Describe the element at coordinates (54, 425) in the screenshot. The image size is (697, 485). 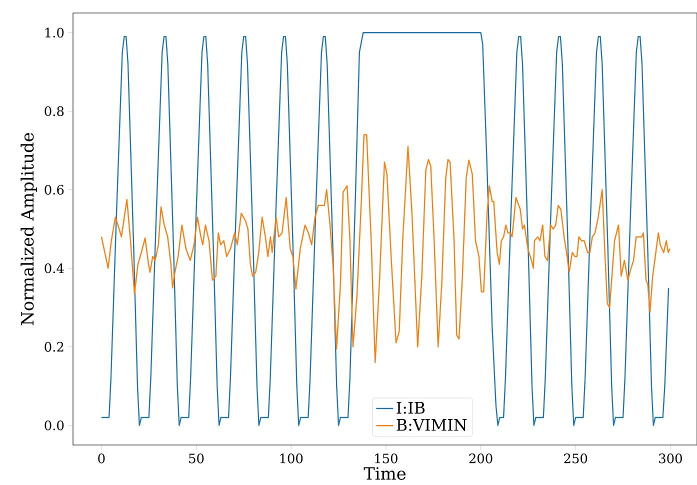
I see `y-tick-label: 0.0` at that location.